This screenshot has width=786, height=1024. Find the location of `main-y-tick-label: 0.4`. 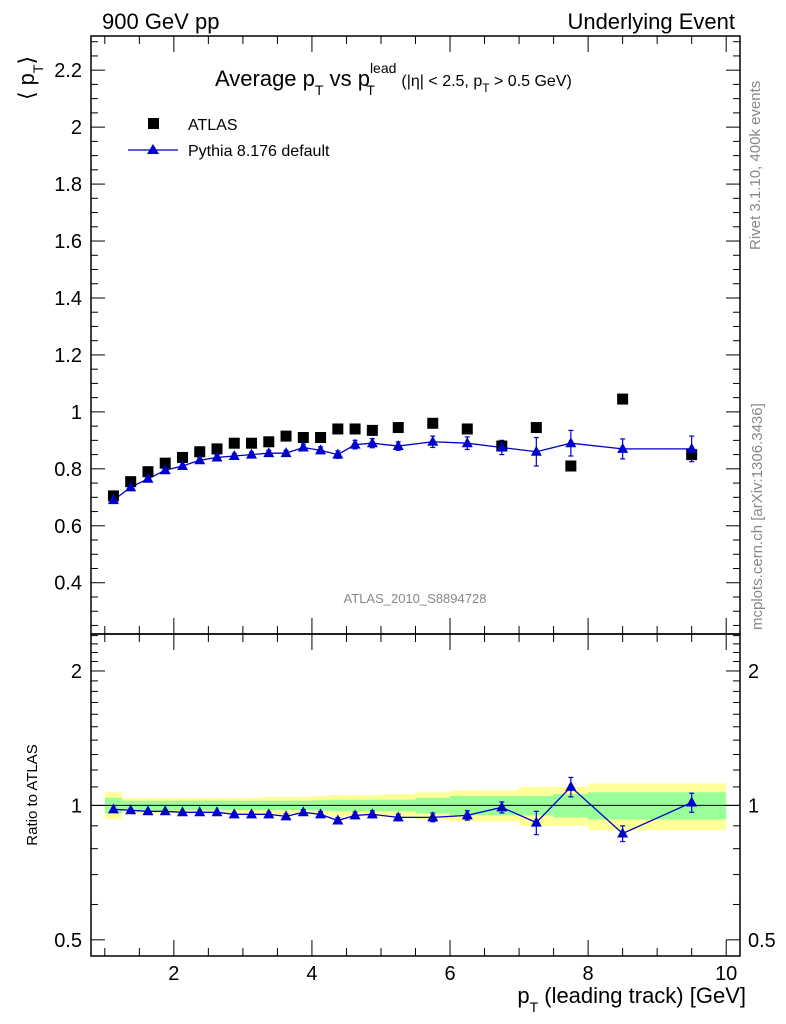

main-y-tick-label: 0.4 is located at coordinates (68, 584).